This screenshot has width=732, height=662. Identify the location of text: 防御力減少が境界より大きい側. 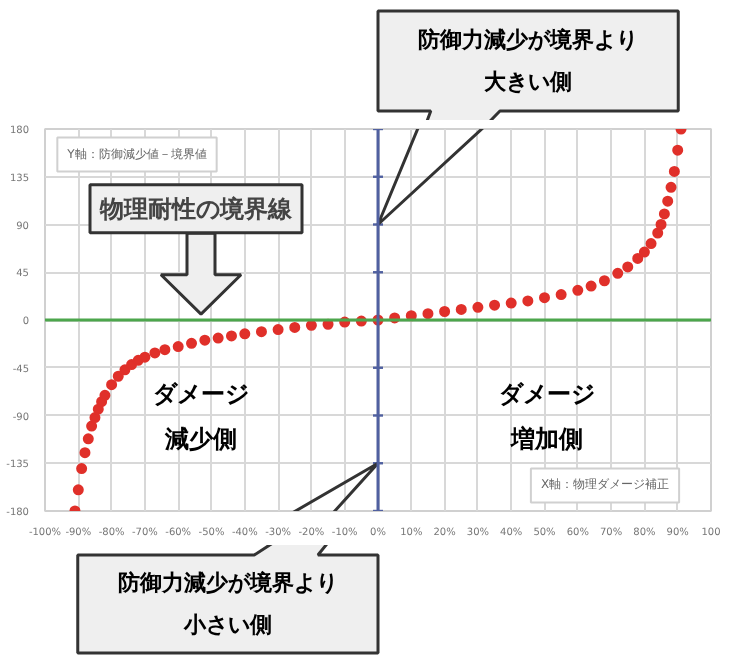
(528, 61).